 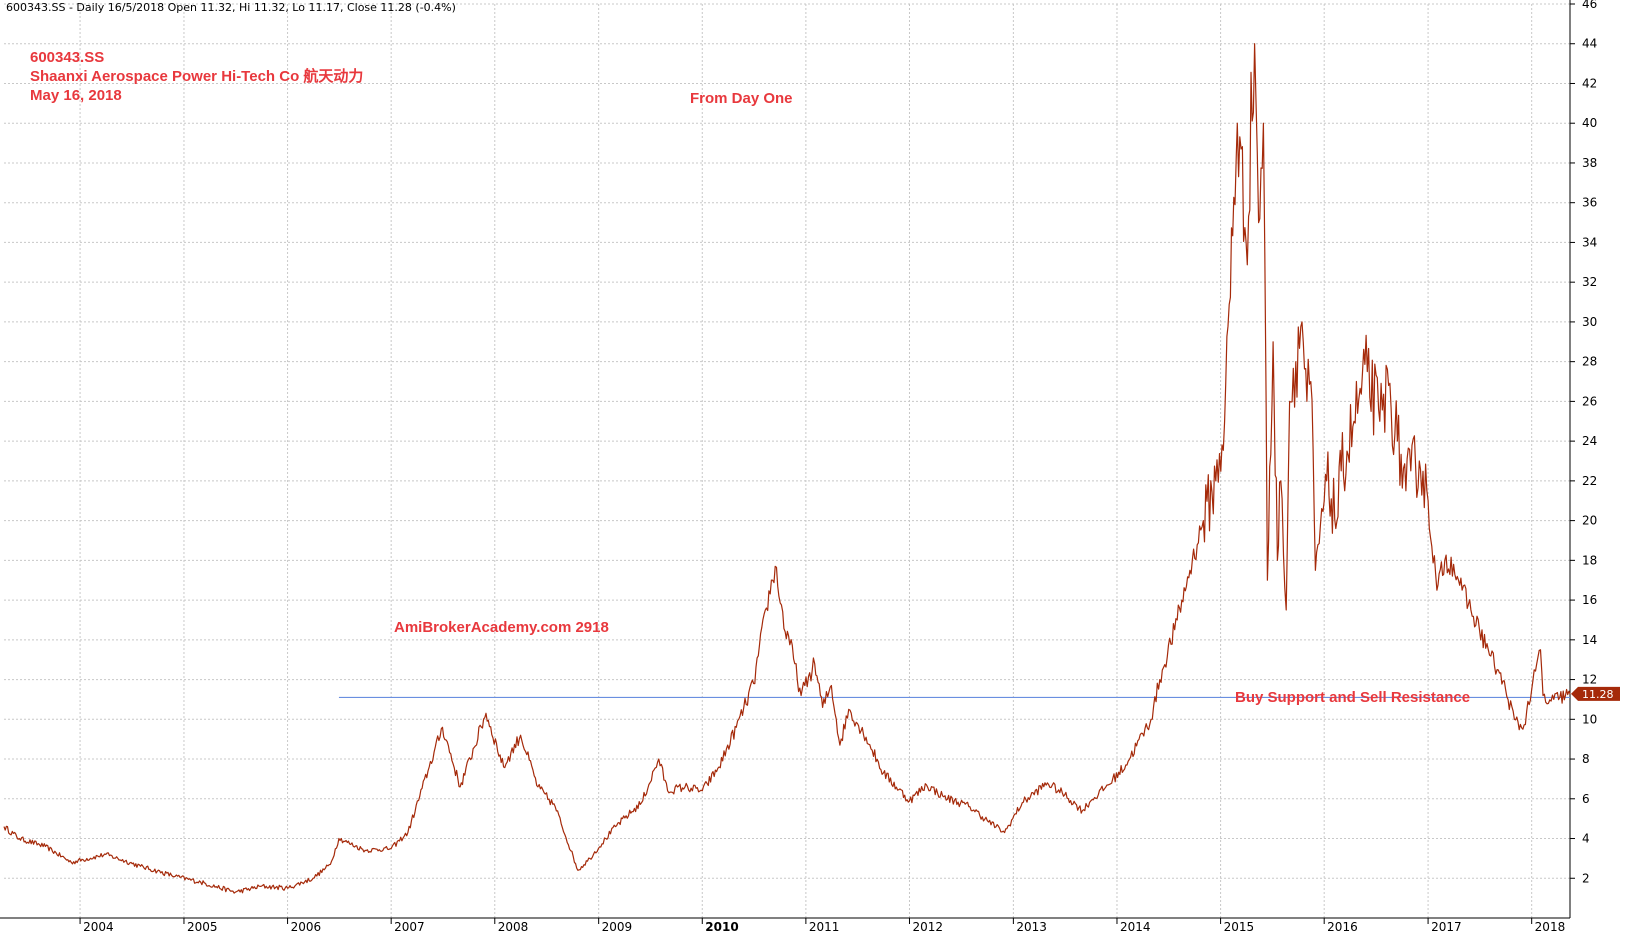 I want to click on x-tick-label: 2011, so click(x=824, y=927).